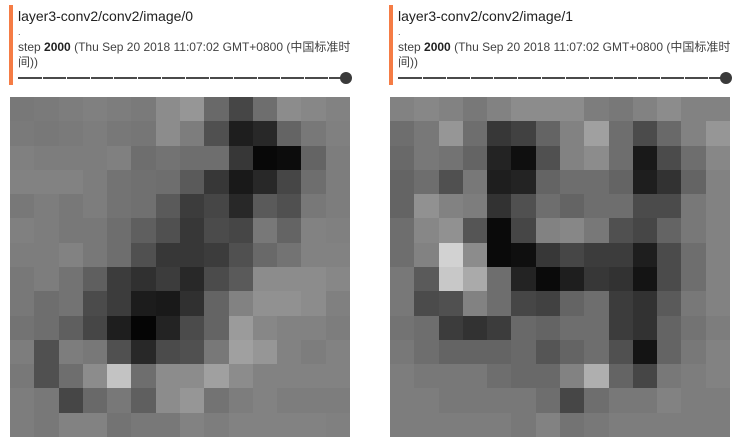 Image resolution: width=746 pixels, height=446 pixels. Describe the element at coordinates (409, 47) in the screenshot. I see `step-label: step` at that location.